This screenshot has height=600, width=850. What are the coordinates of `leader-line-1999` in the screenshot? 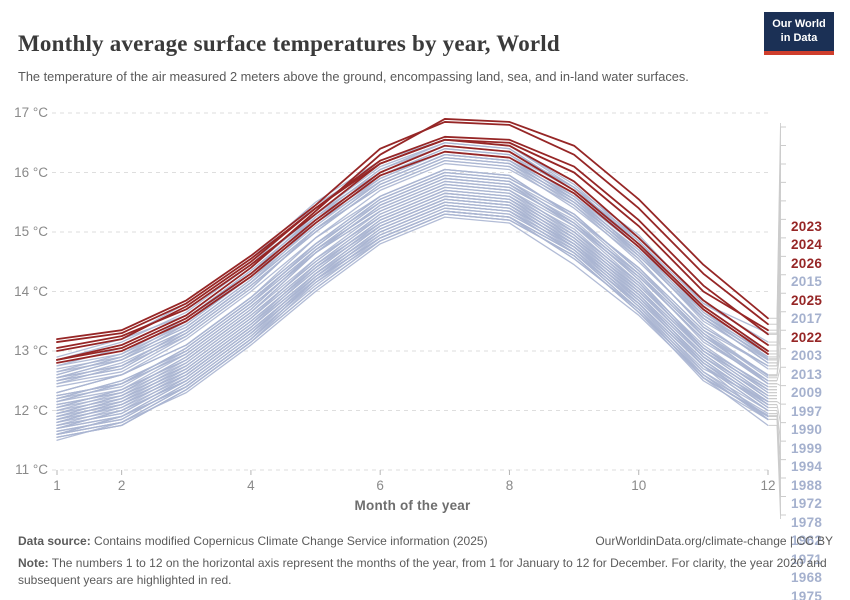 It's located at (781, 362).